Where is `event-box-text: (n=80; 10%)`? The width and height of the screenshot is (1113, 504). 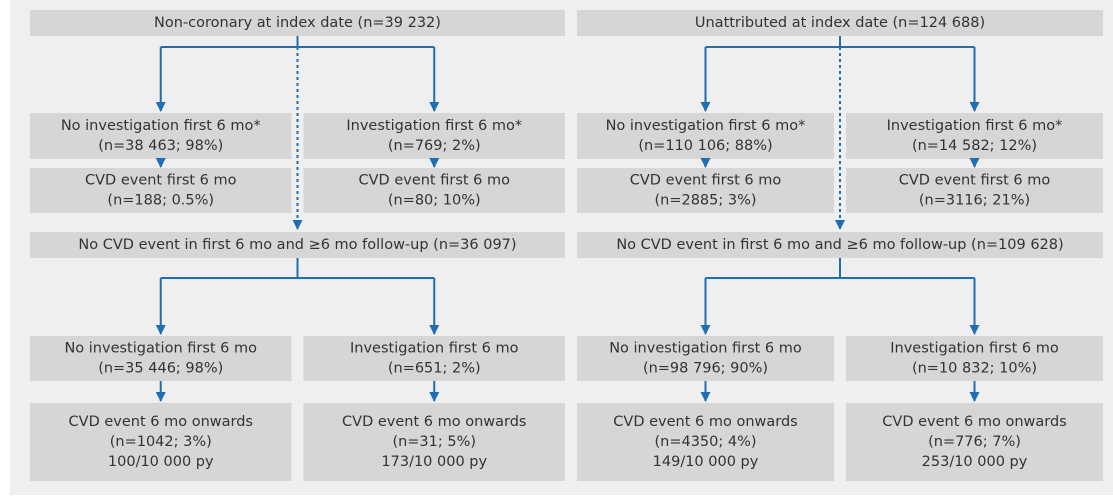 event-box-text: (n=80; 10%) is located at coordinates (434, 201).